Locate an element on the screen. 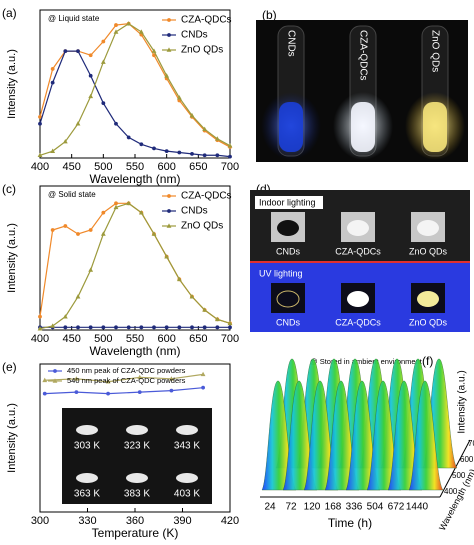  x-tick-label: 450 is located at coordinates (71, 167).